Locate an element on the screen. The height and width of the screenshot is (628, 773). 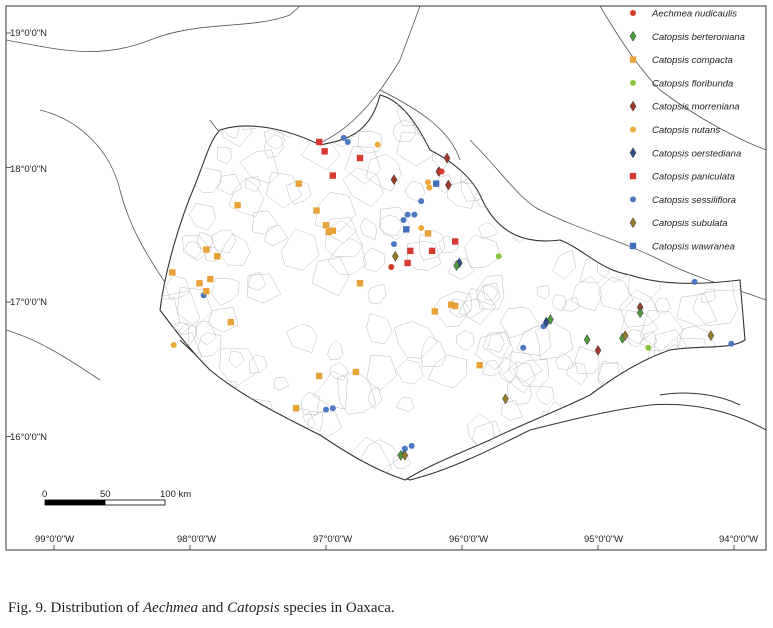
caption-prefix: Fig. 9. Distribution of is located at coordinates (76, 608).